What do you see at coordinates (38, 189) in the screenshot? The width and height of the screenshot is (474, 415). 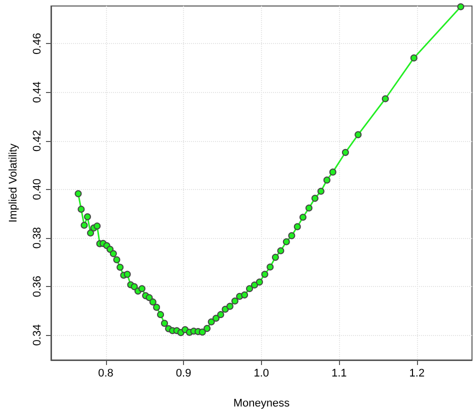 I see `y-tick-label: 0.40` at bounding box center [38, 189].